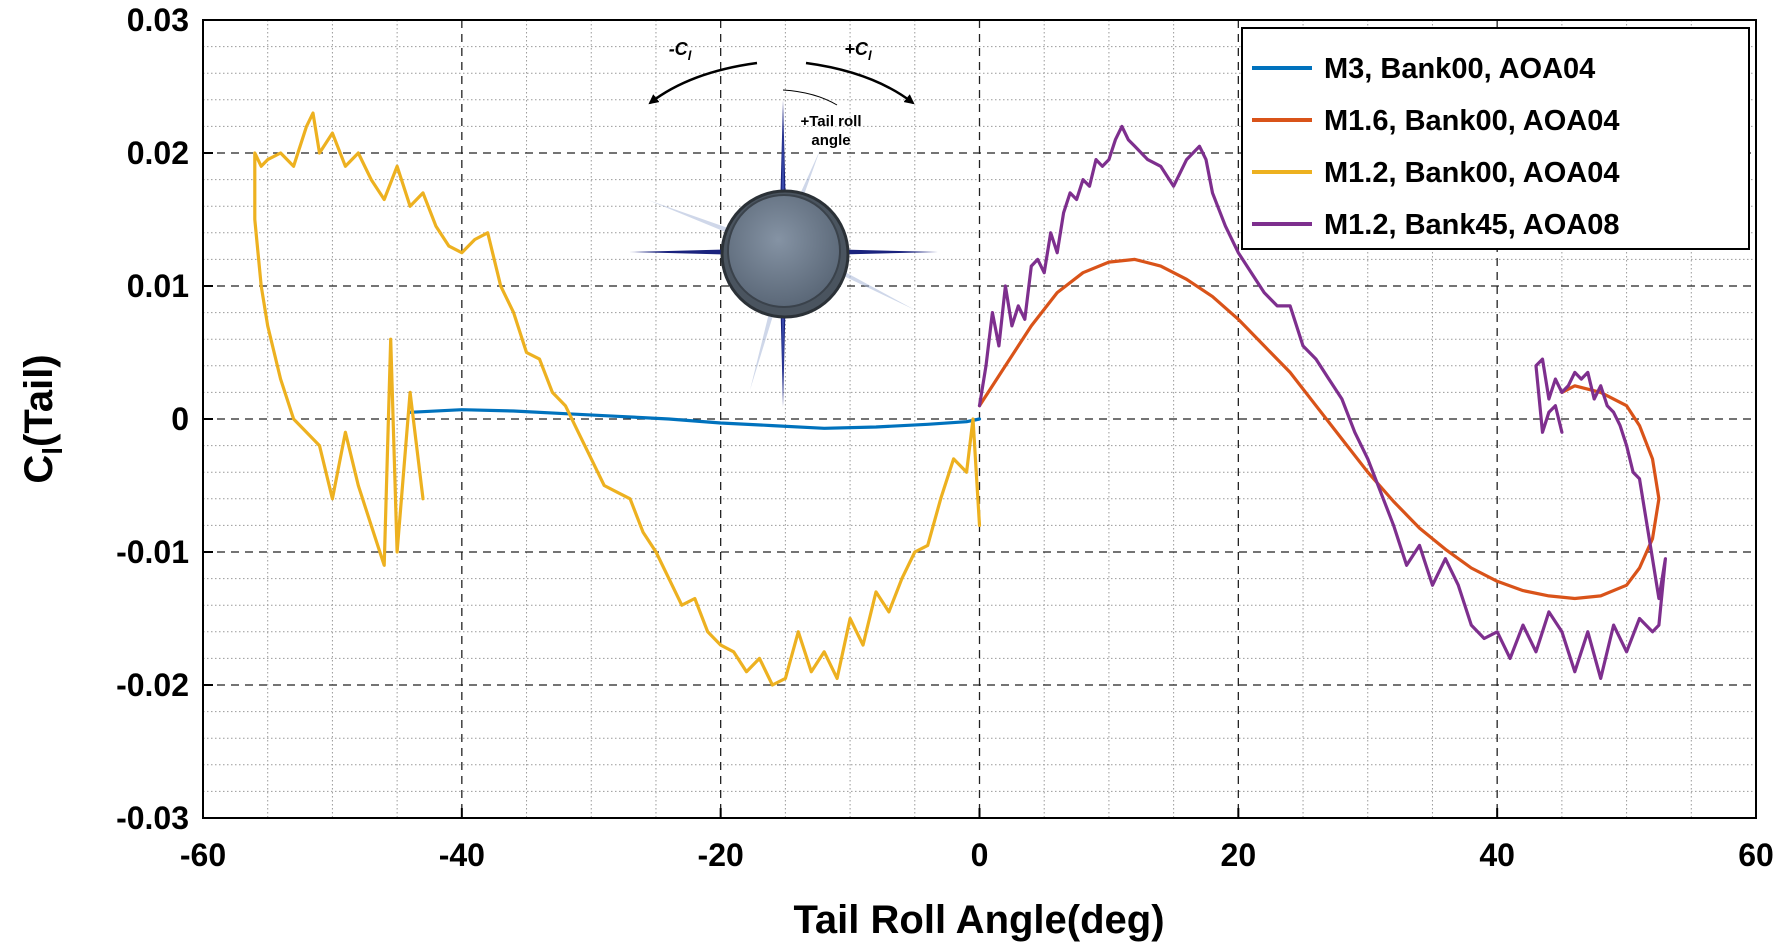  I want to click on legend-entry: M1.2, Bank45, AOA08, so click(1436, 225).